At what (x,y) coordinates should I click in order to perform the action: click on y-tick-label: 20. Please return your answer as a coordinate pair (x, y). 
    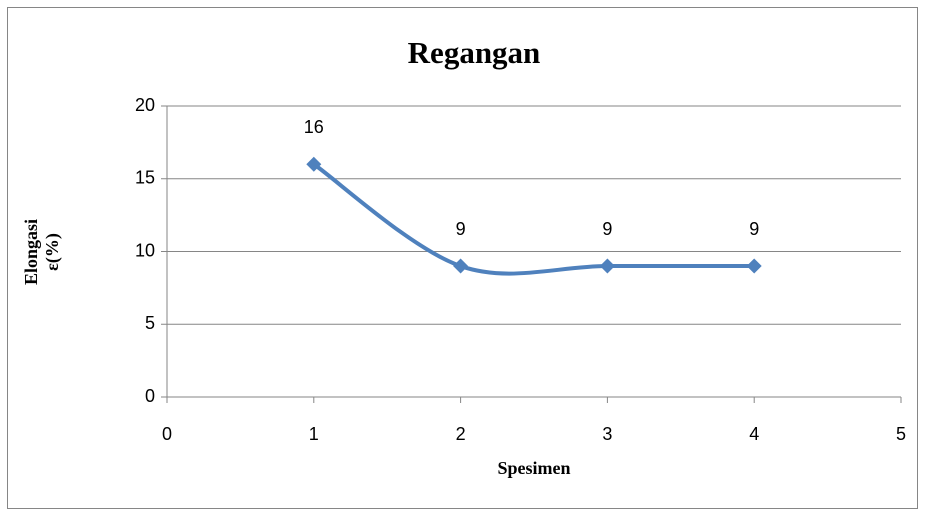
    Looking at the image, I should click on (145, 105).